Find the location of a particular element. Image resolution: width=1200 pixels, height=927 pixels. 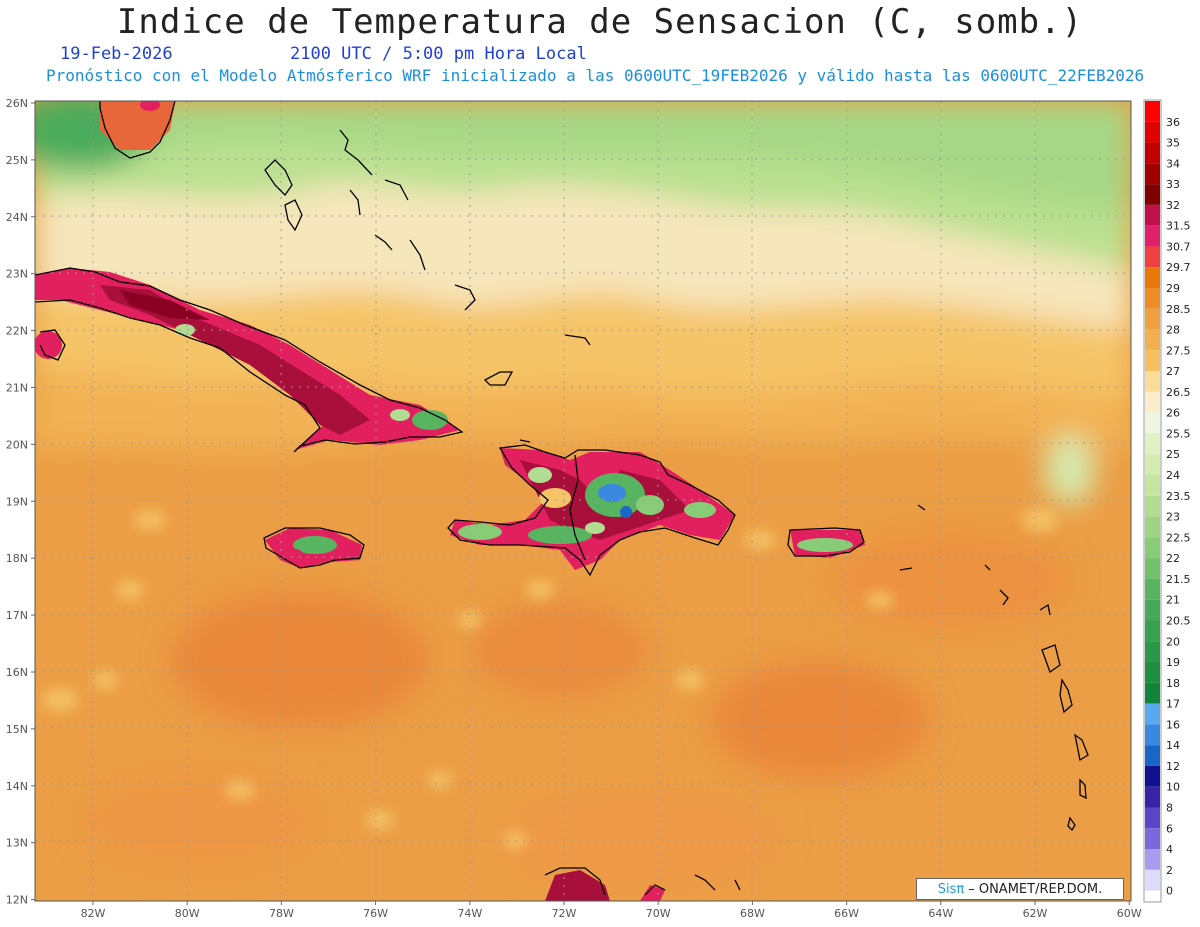

lon-tick-label: 68W is located at coordinates (752, 913).